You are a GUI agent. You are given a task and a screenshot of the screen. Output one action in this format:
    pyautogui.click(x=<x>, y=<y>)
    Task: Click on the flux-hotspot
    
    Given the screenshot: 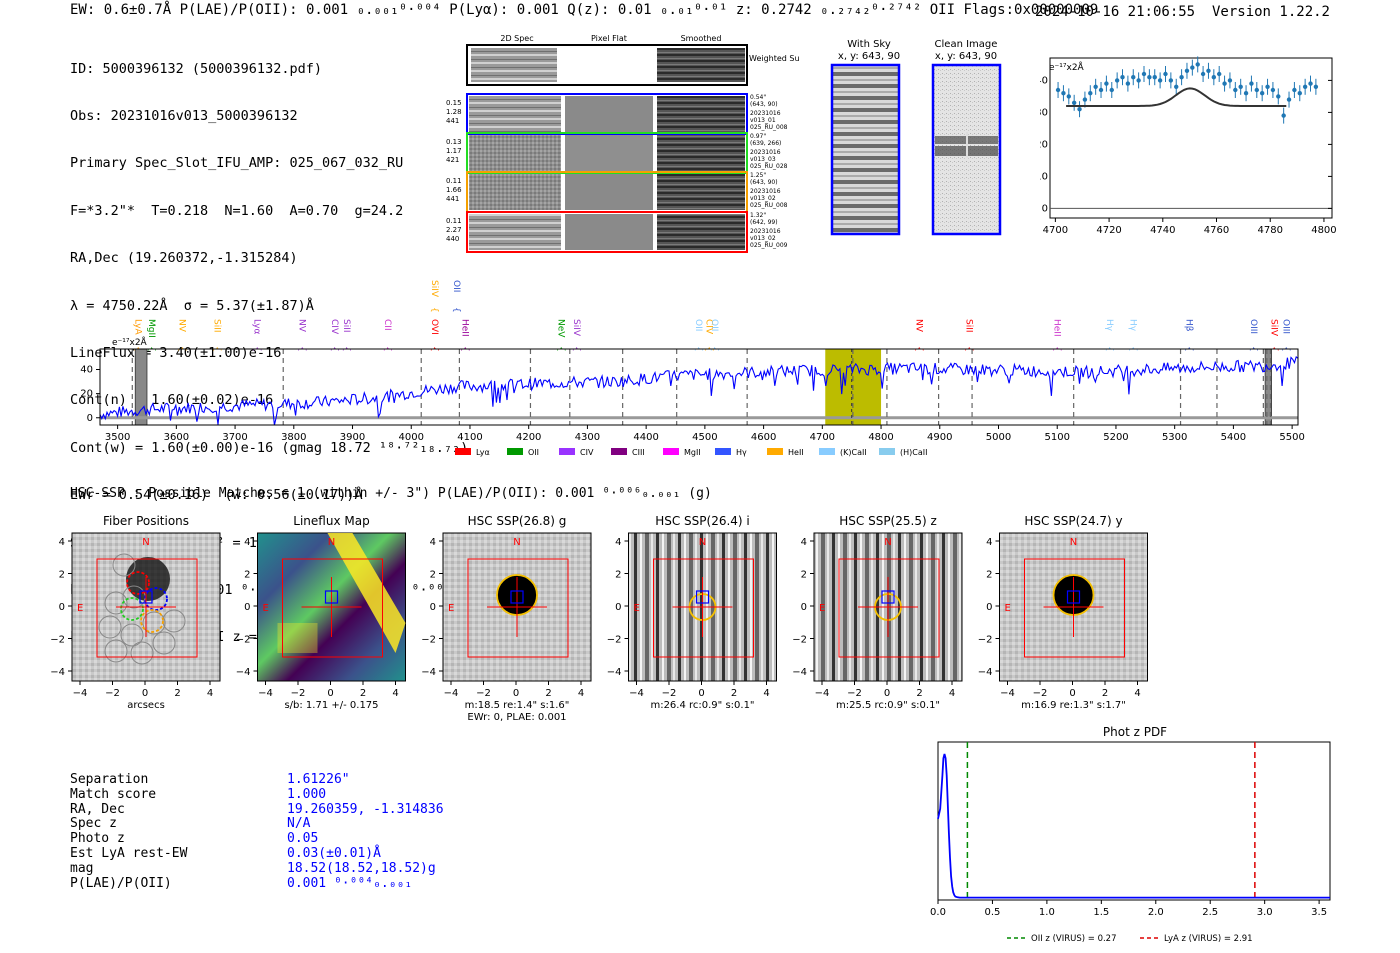 What is the action you would take?
    pyautogui.click(x=297, y=638)
    